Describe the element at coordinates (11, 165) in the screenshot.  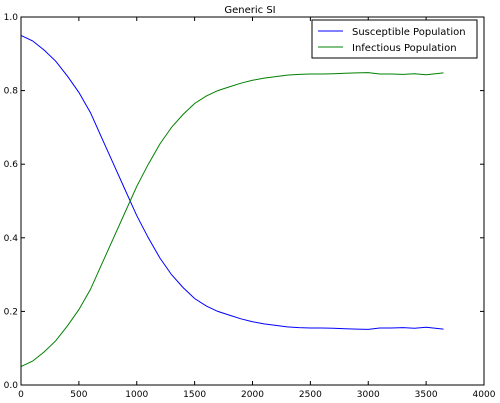
I see `y-tick-label: 0.6` at that location.